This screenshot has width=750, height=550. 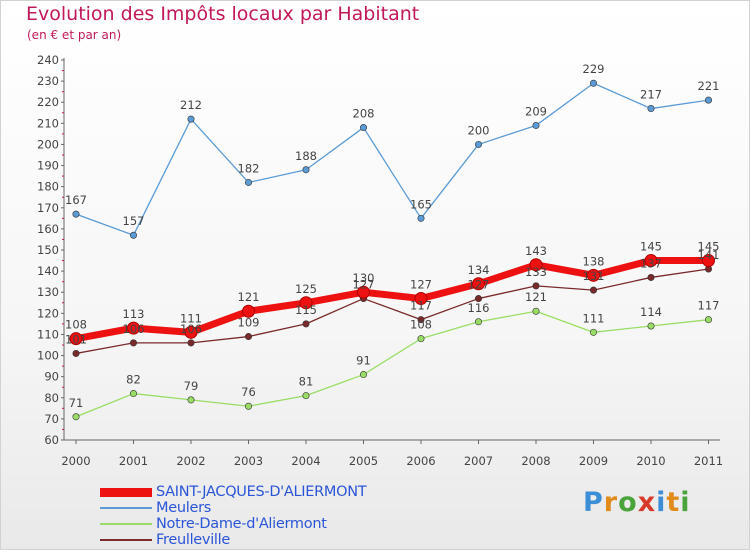 I want to click on data-label: 188, so click(x=306, y=156).